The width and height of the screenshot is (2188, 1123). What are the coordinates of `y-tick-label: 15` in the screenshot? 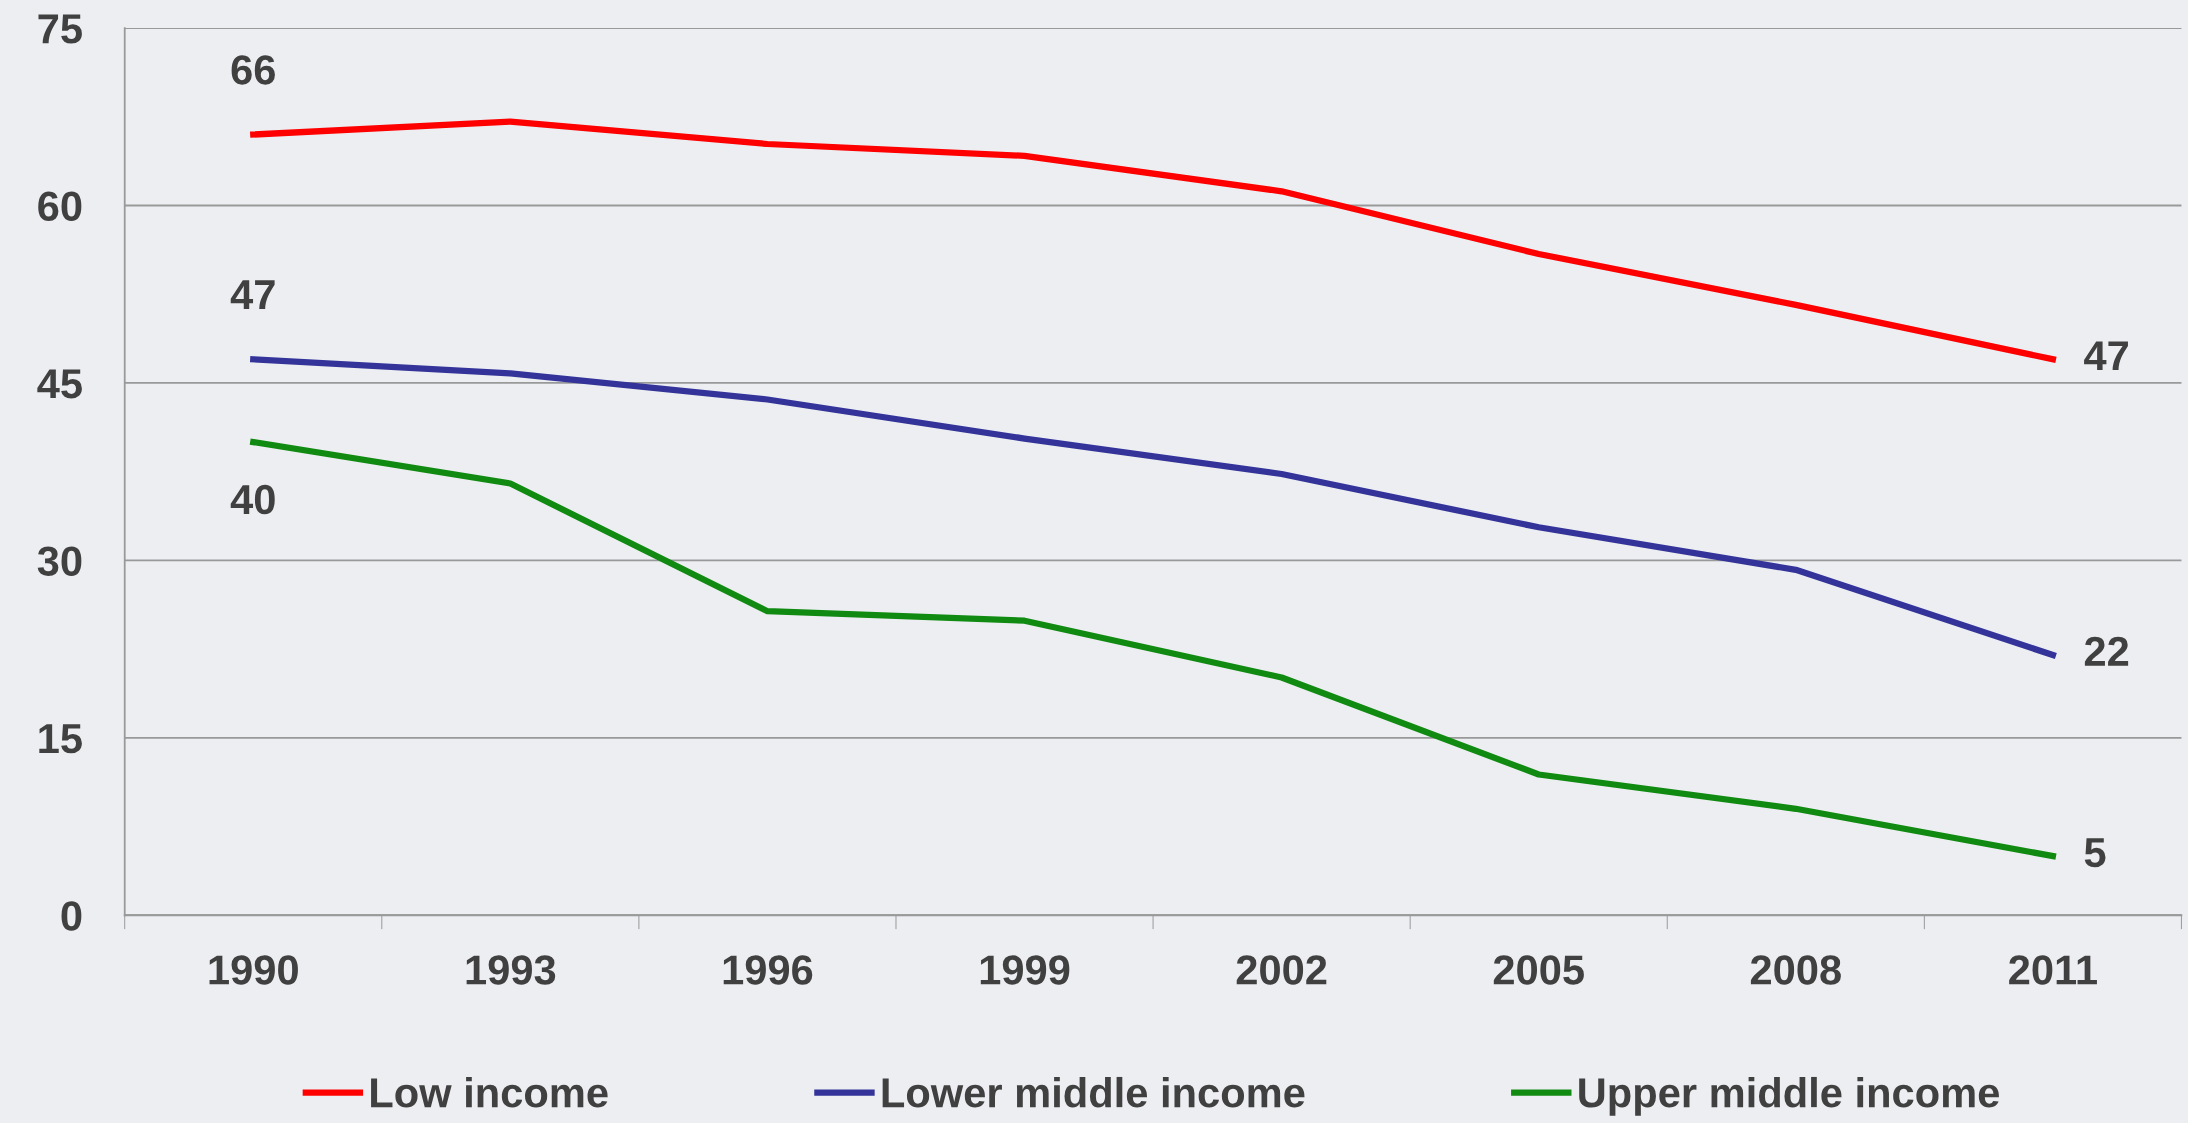 It's located at (60, 739).